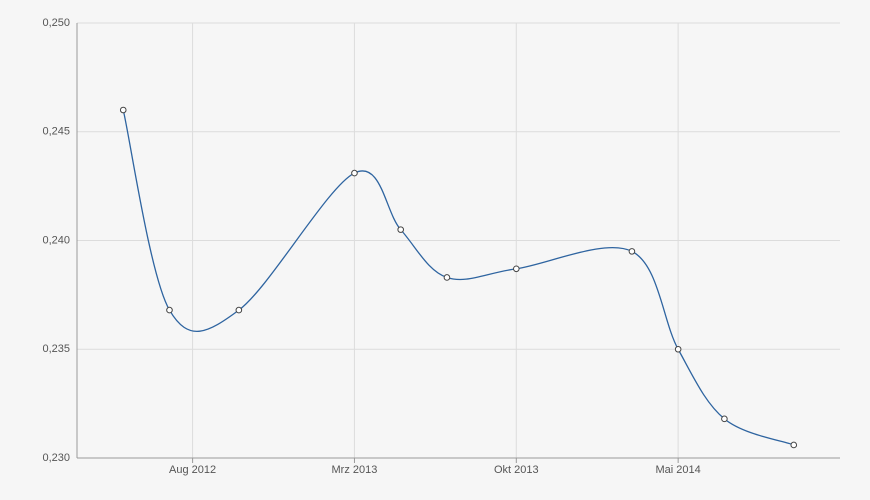 The height and width of the screenshot is (500, 870). I want to click on x-tick-label: Okt 2013, so click(516, 470).